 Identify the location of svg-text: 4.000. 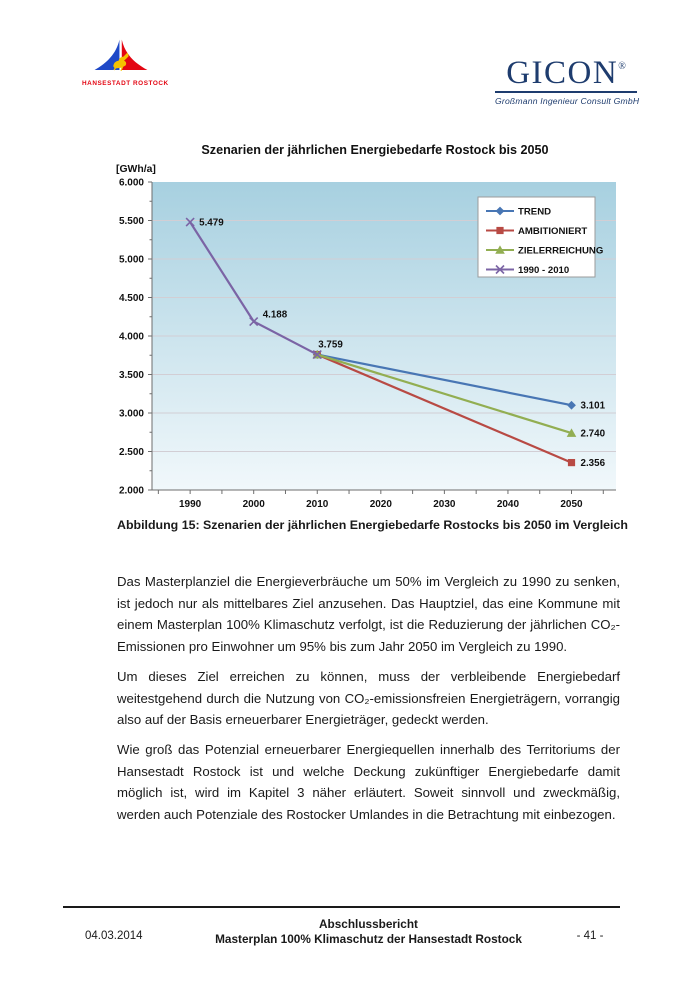
(131, 337).